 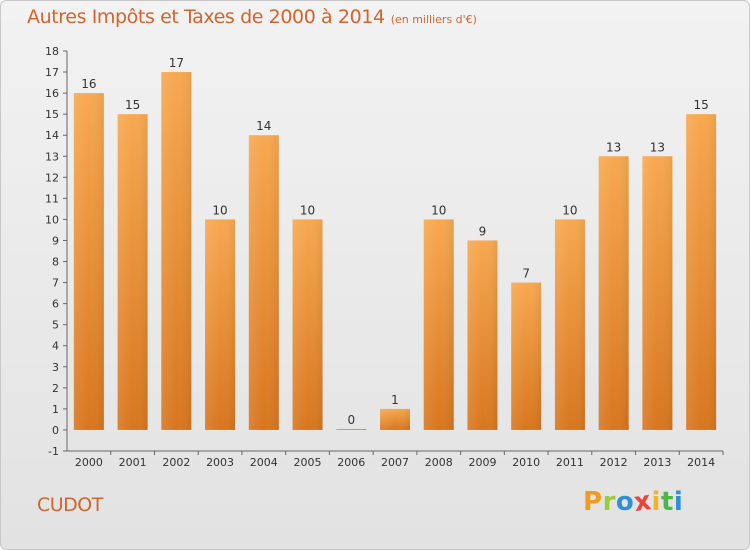 What do you see at coordinates (52, 219) in the screenshot?
I see `y-tick-label: 10` at bounding box center [52, 219].